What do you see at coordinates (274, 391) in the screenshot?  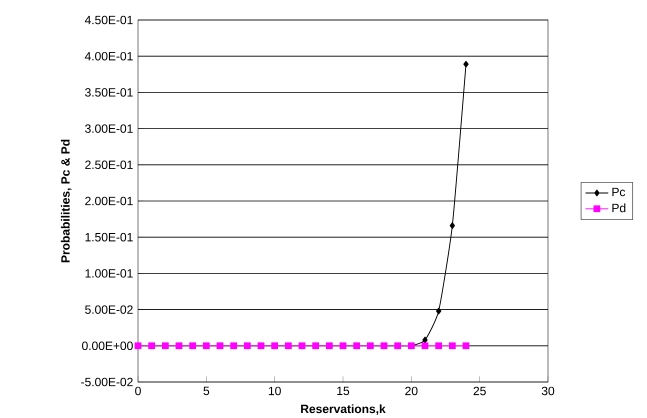 I see `x-tick-label: 10` at bounding box center [274, 391].